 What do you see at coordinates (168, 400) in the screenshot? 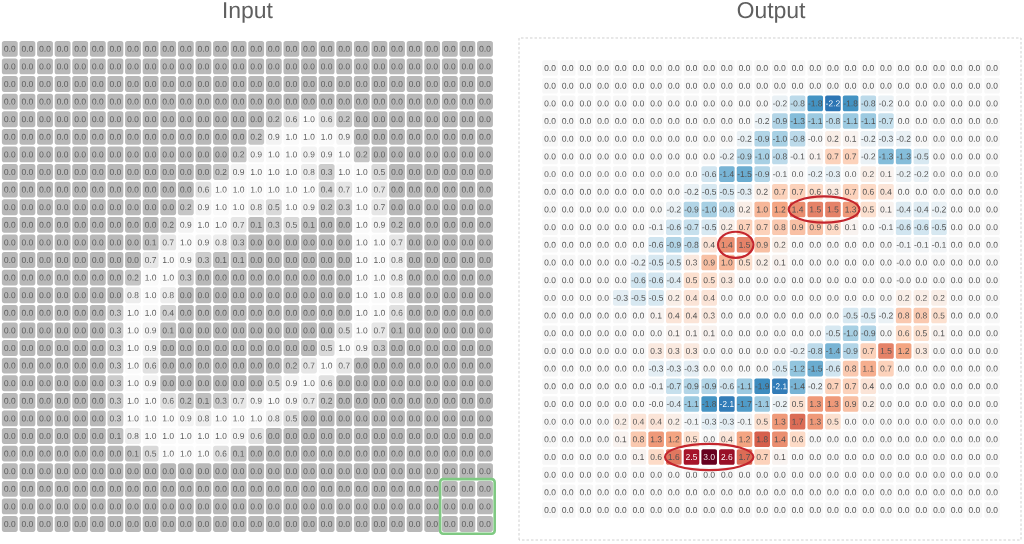
I see `data-label: 0.6` at bounding box center [168, 400].